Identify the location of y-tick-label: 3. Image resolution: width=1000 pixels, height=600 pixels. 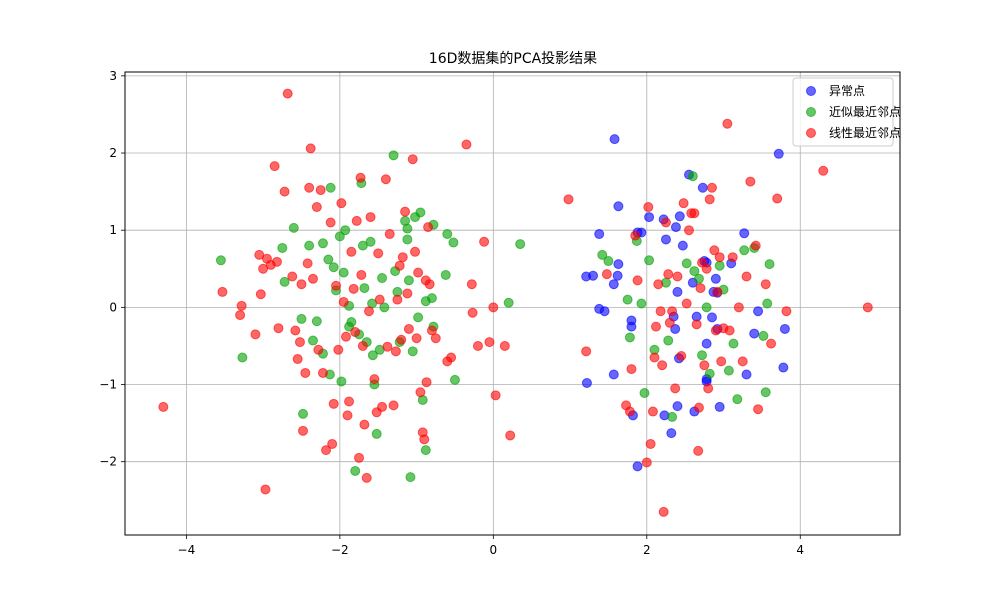
(113, 76).